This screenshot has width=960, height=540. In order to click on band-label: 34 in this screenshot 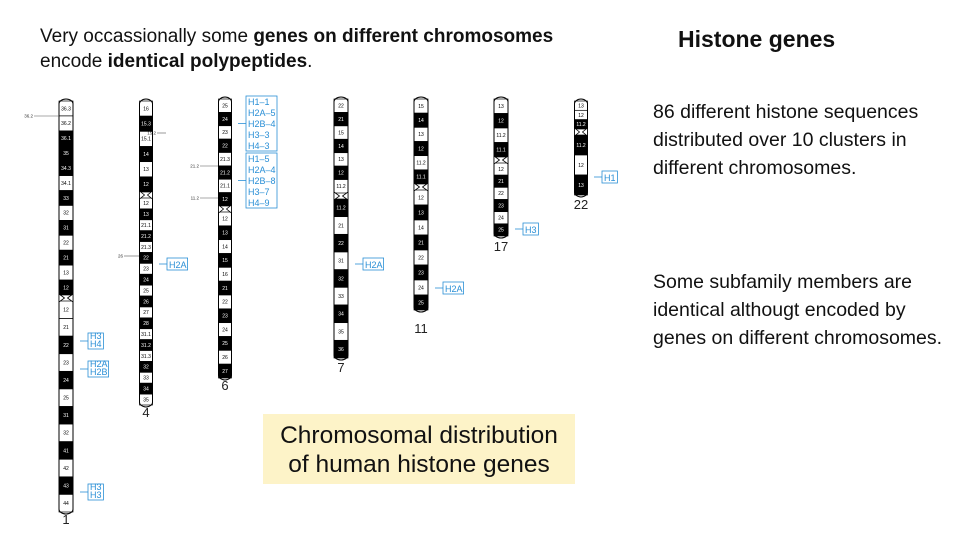, I will do `click(341, 315)`.